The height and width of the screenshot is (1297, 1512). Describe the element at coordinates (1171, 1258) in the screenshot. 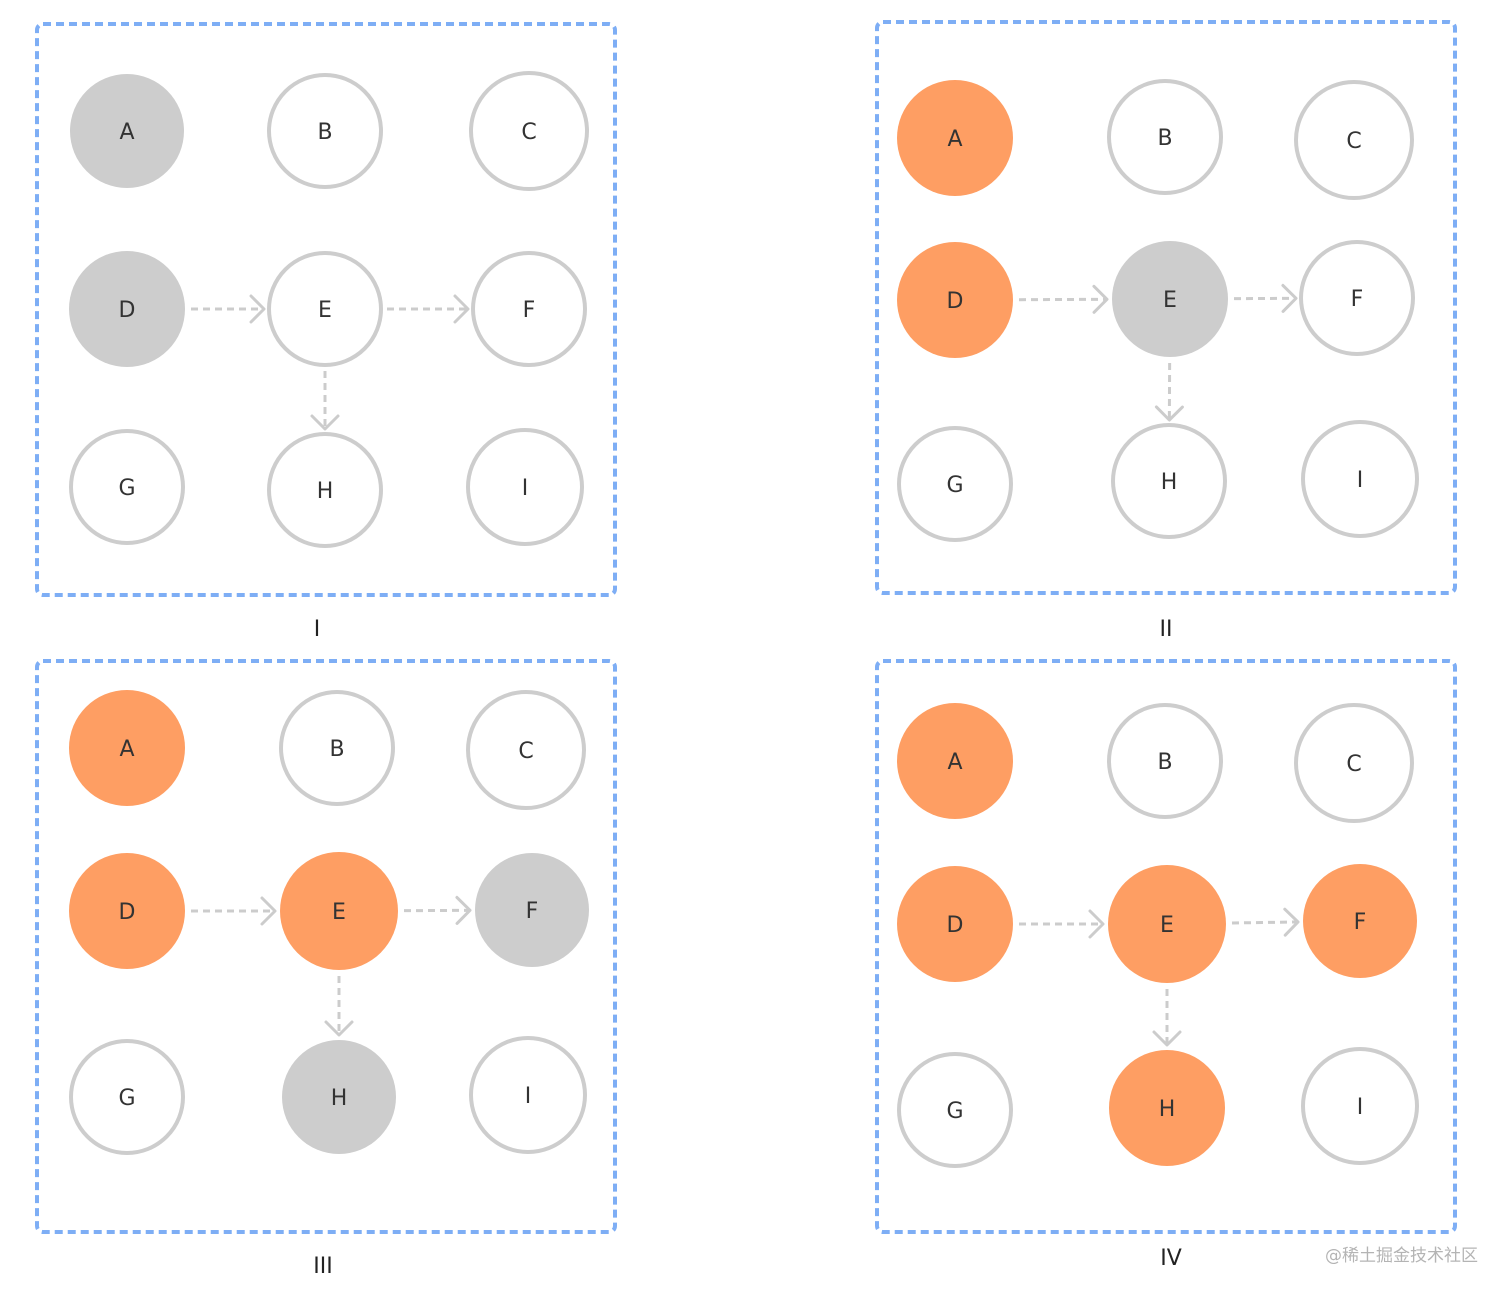

I see `panel-caption: IV` at that location.